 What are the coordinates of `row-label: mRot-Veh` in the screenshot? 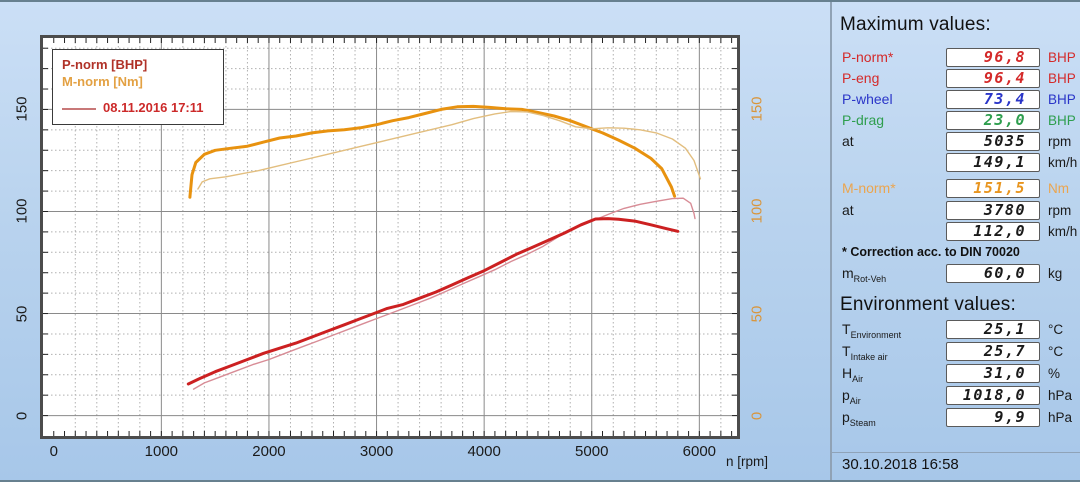 It's located at (864, 274).